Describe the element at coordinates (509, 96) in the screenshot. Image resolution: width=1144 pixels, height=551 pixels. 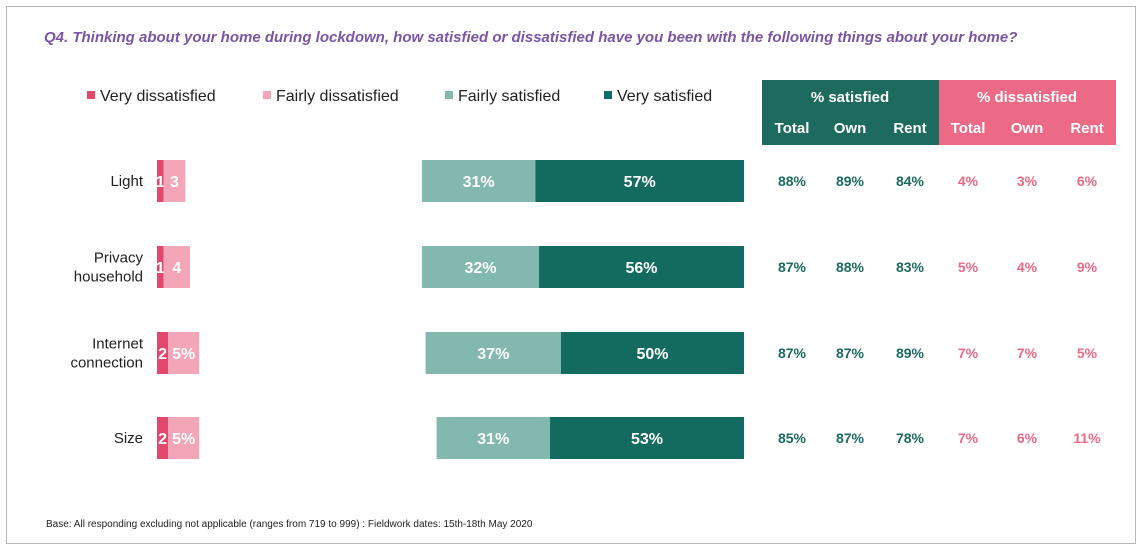
I see `legend-label-2: Fairly satisfied` at that location.